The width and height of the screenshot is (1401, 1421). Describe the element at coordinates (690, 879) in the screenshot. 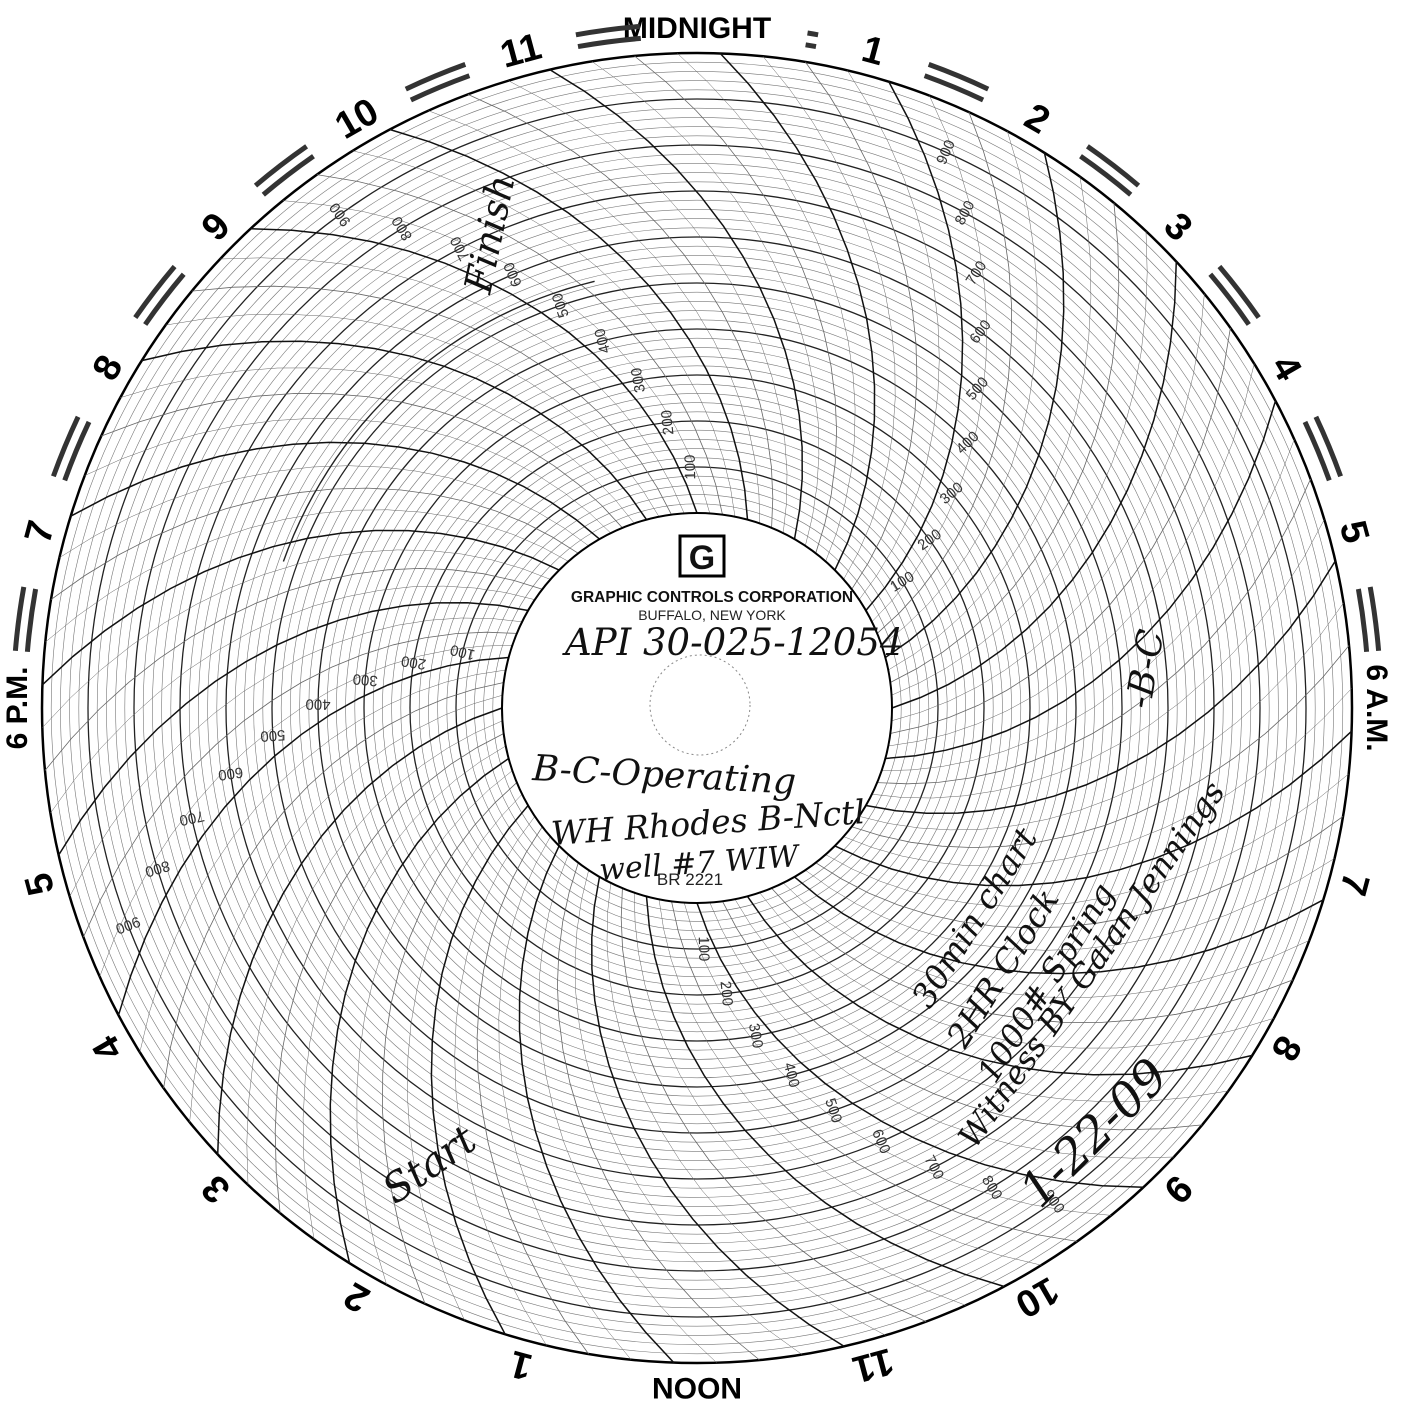

I see `chart-number: BR 2221` at that location.